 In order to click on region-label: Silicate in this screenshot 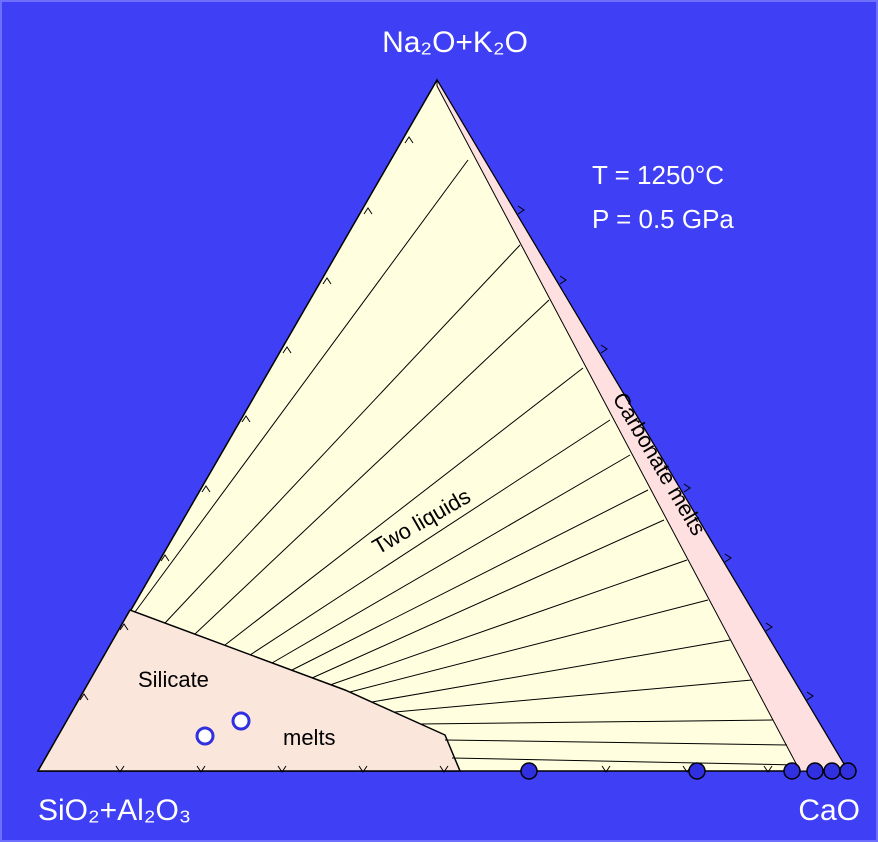, I will do `click(173, 679)`.